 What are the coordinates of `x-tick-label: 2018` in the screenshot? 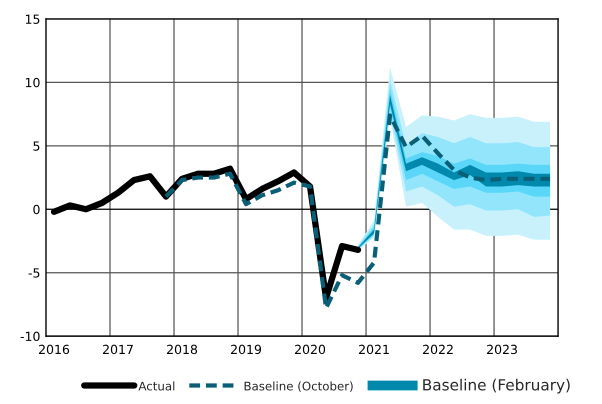 It's located at (182, 349).